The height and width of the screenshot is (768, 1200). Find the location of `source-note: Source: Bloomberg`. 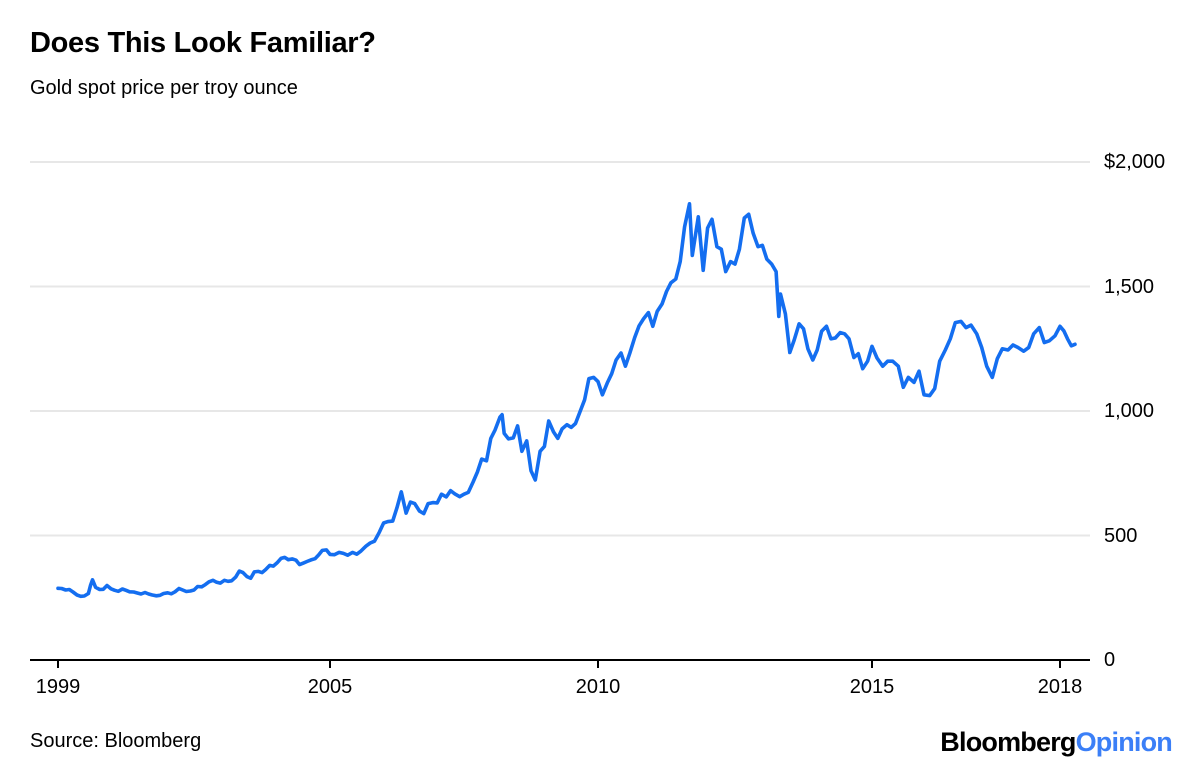

source-note: Source: Bloomberg is located at coordinates (116, 741).